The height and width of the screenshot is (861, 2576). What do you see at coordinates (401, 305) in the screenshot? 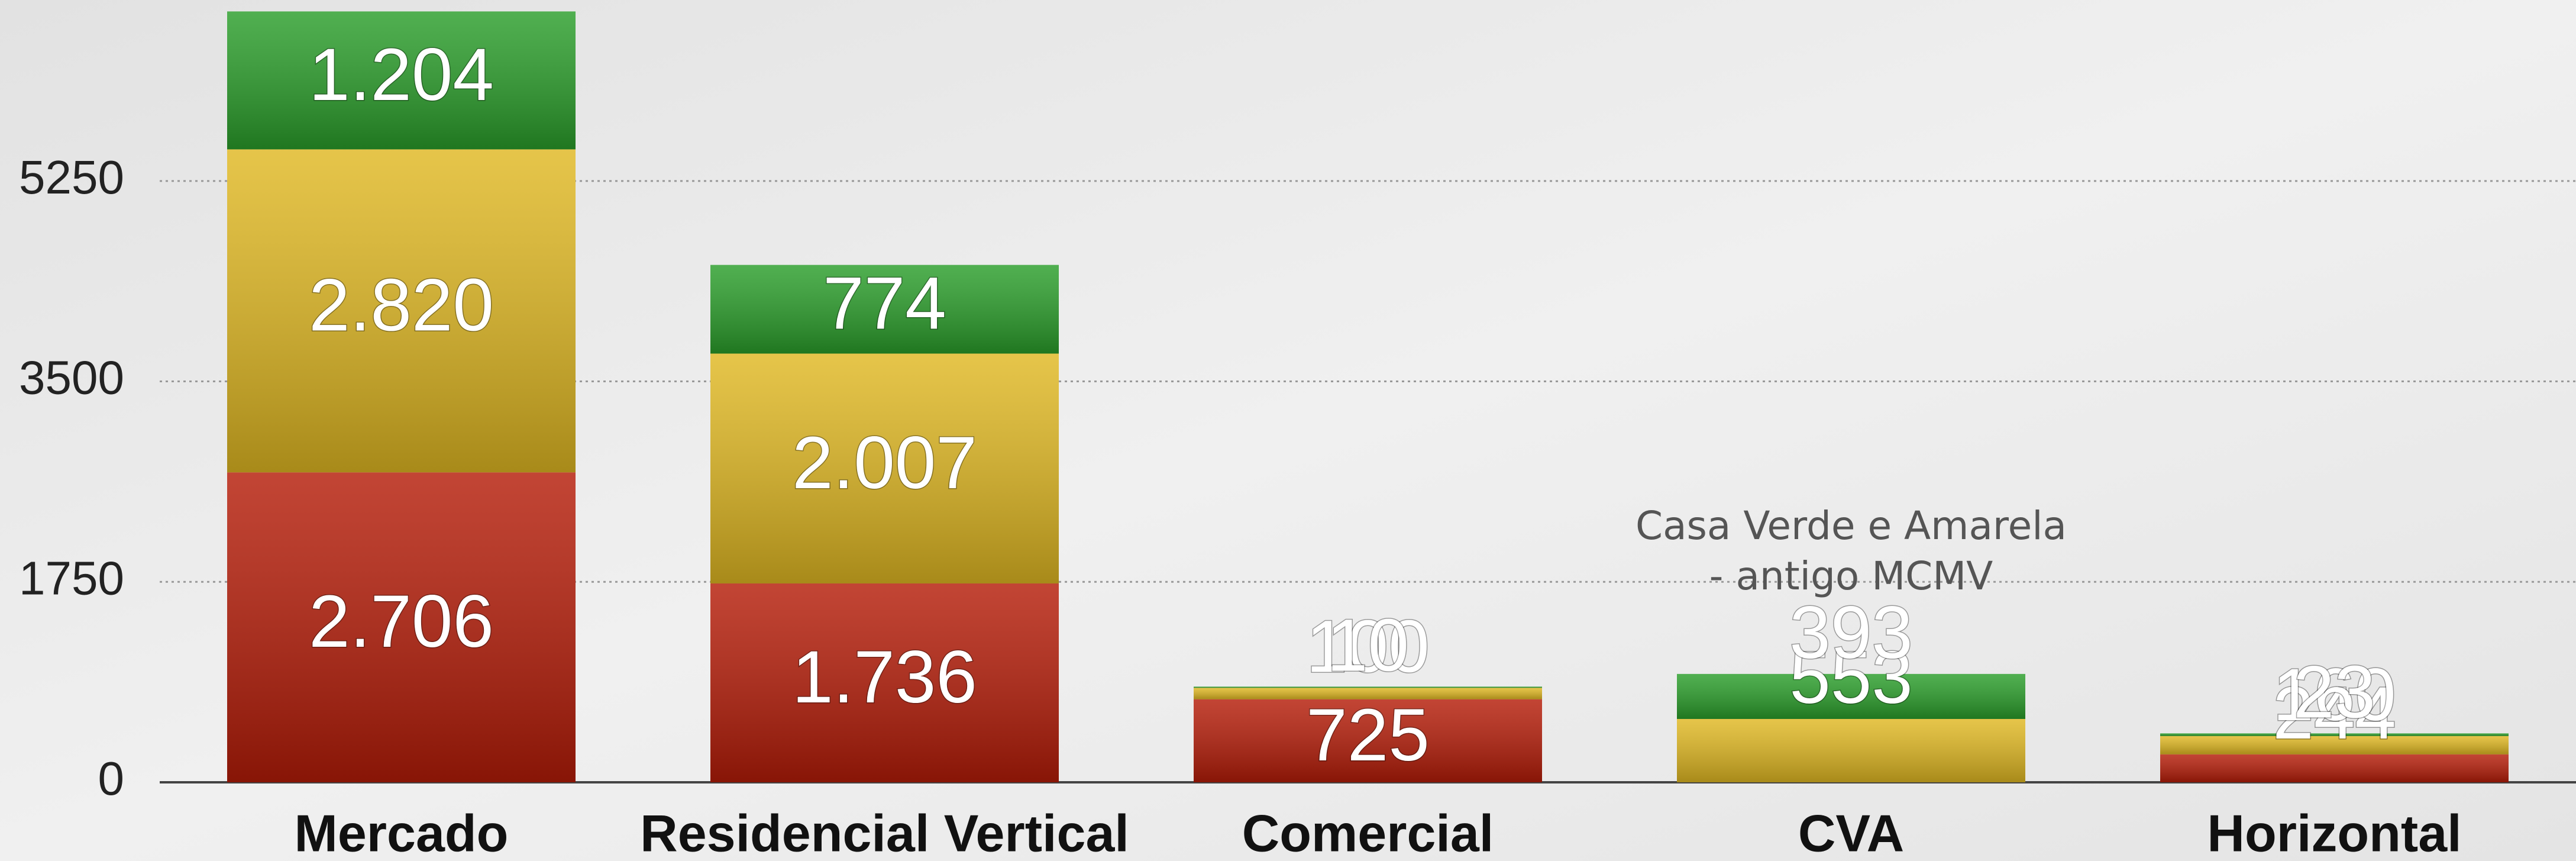
I see `data-label: 2.820` at bounding box center [401, 305].